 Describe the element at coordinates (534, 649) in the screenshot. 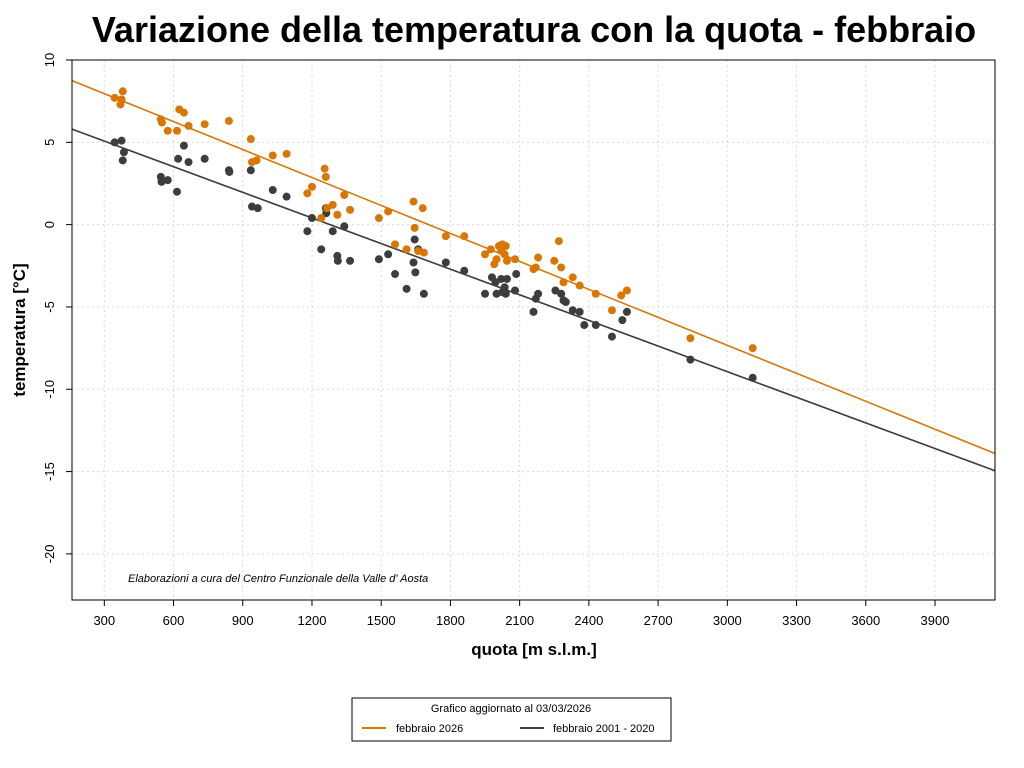

I see `x-axis-label: quota [m s.l.m.]` at that location.